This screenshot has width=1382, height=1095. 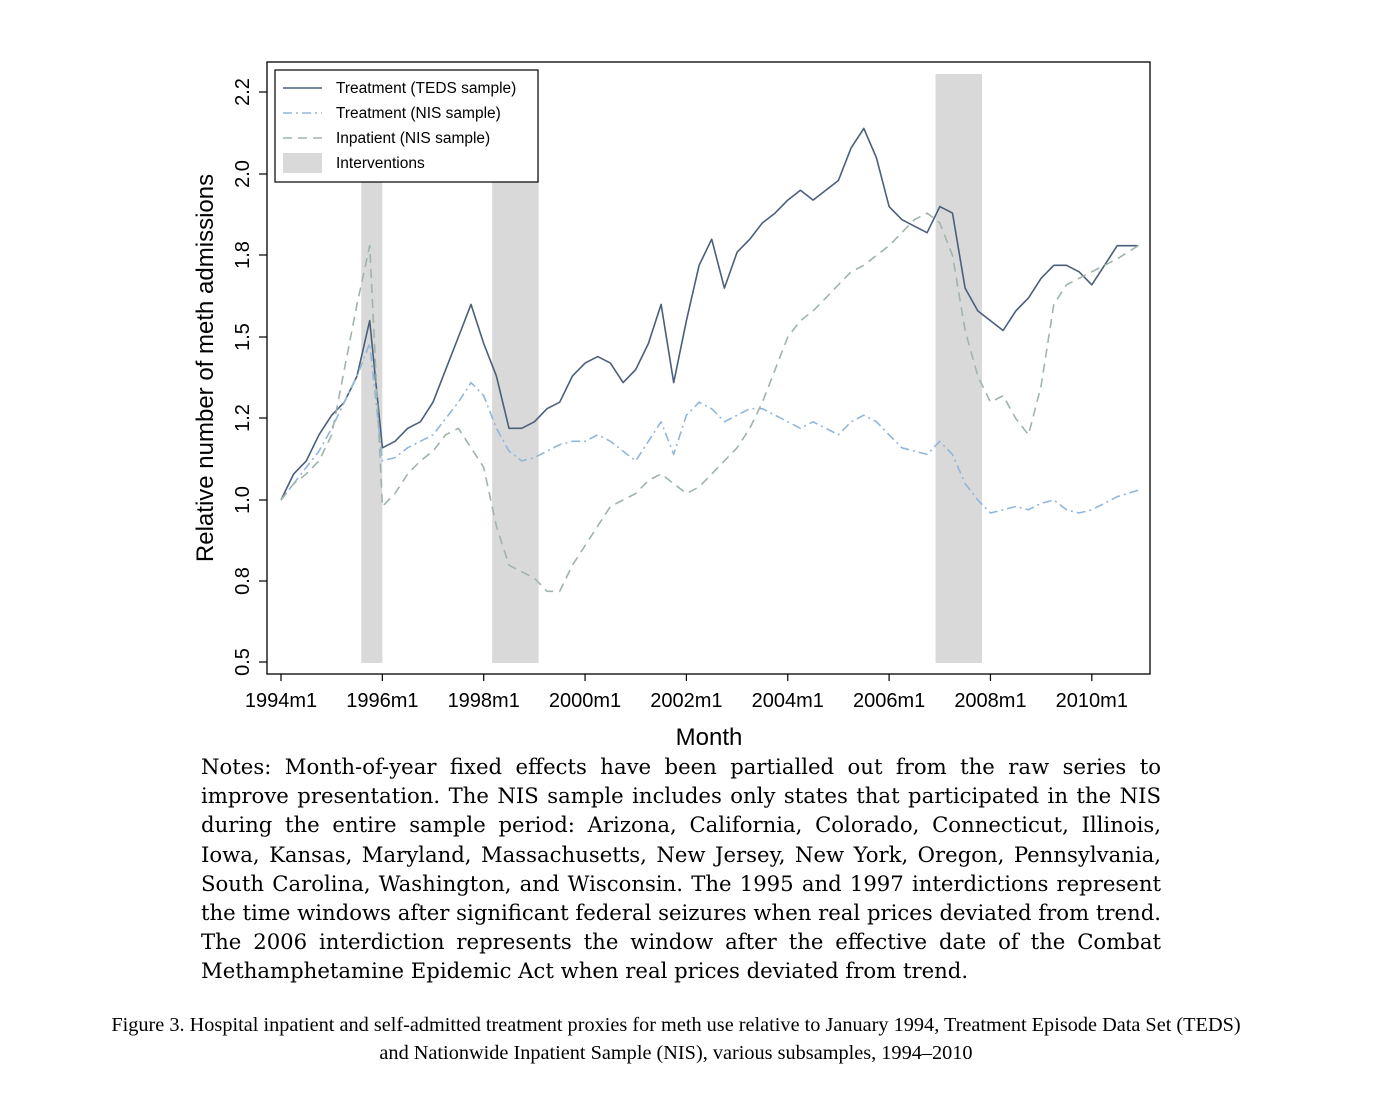 I want to click on x-tick-label: 2000m1, so click(x=585, y=701).